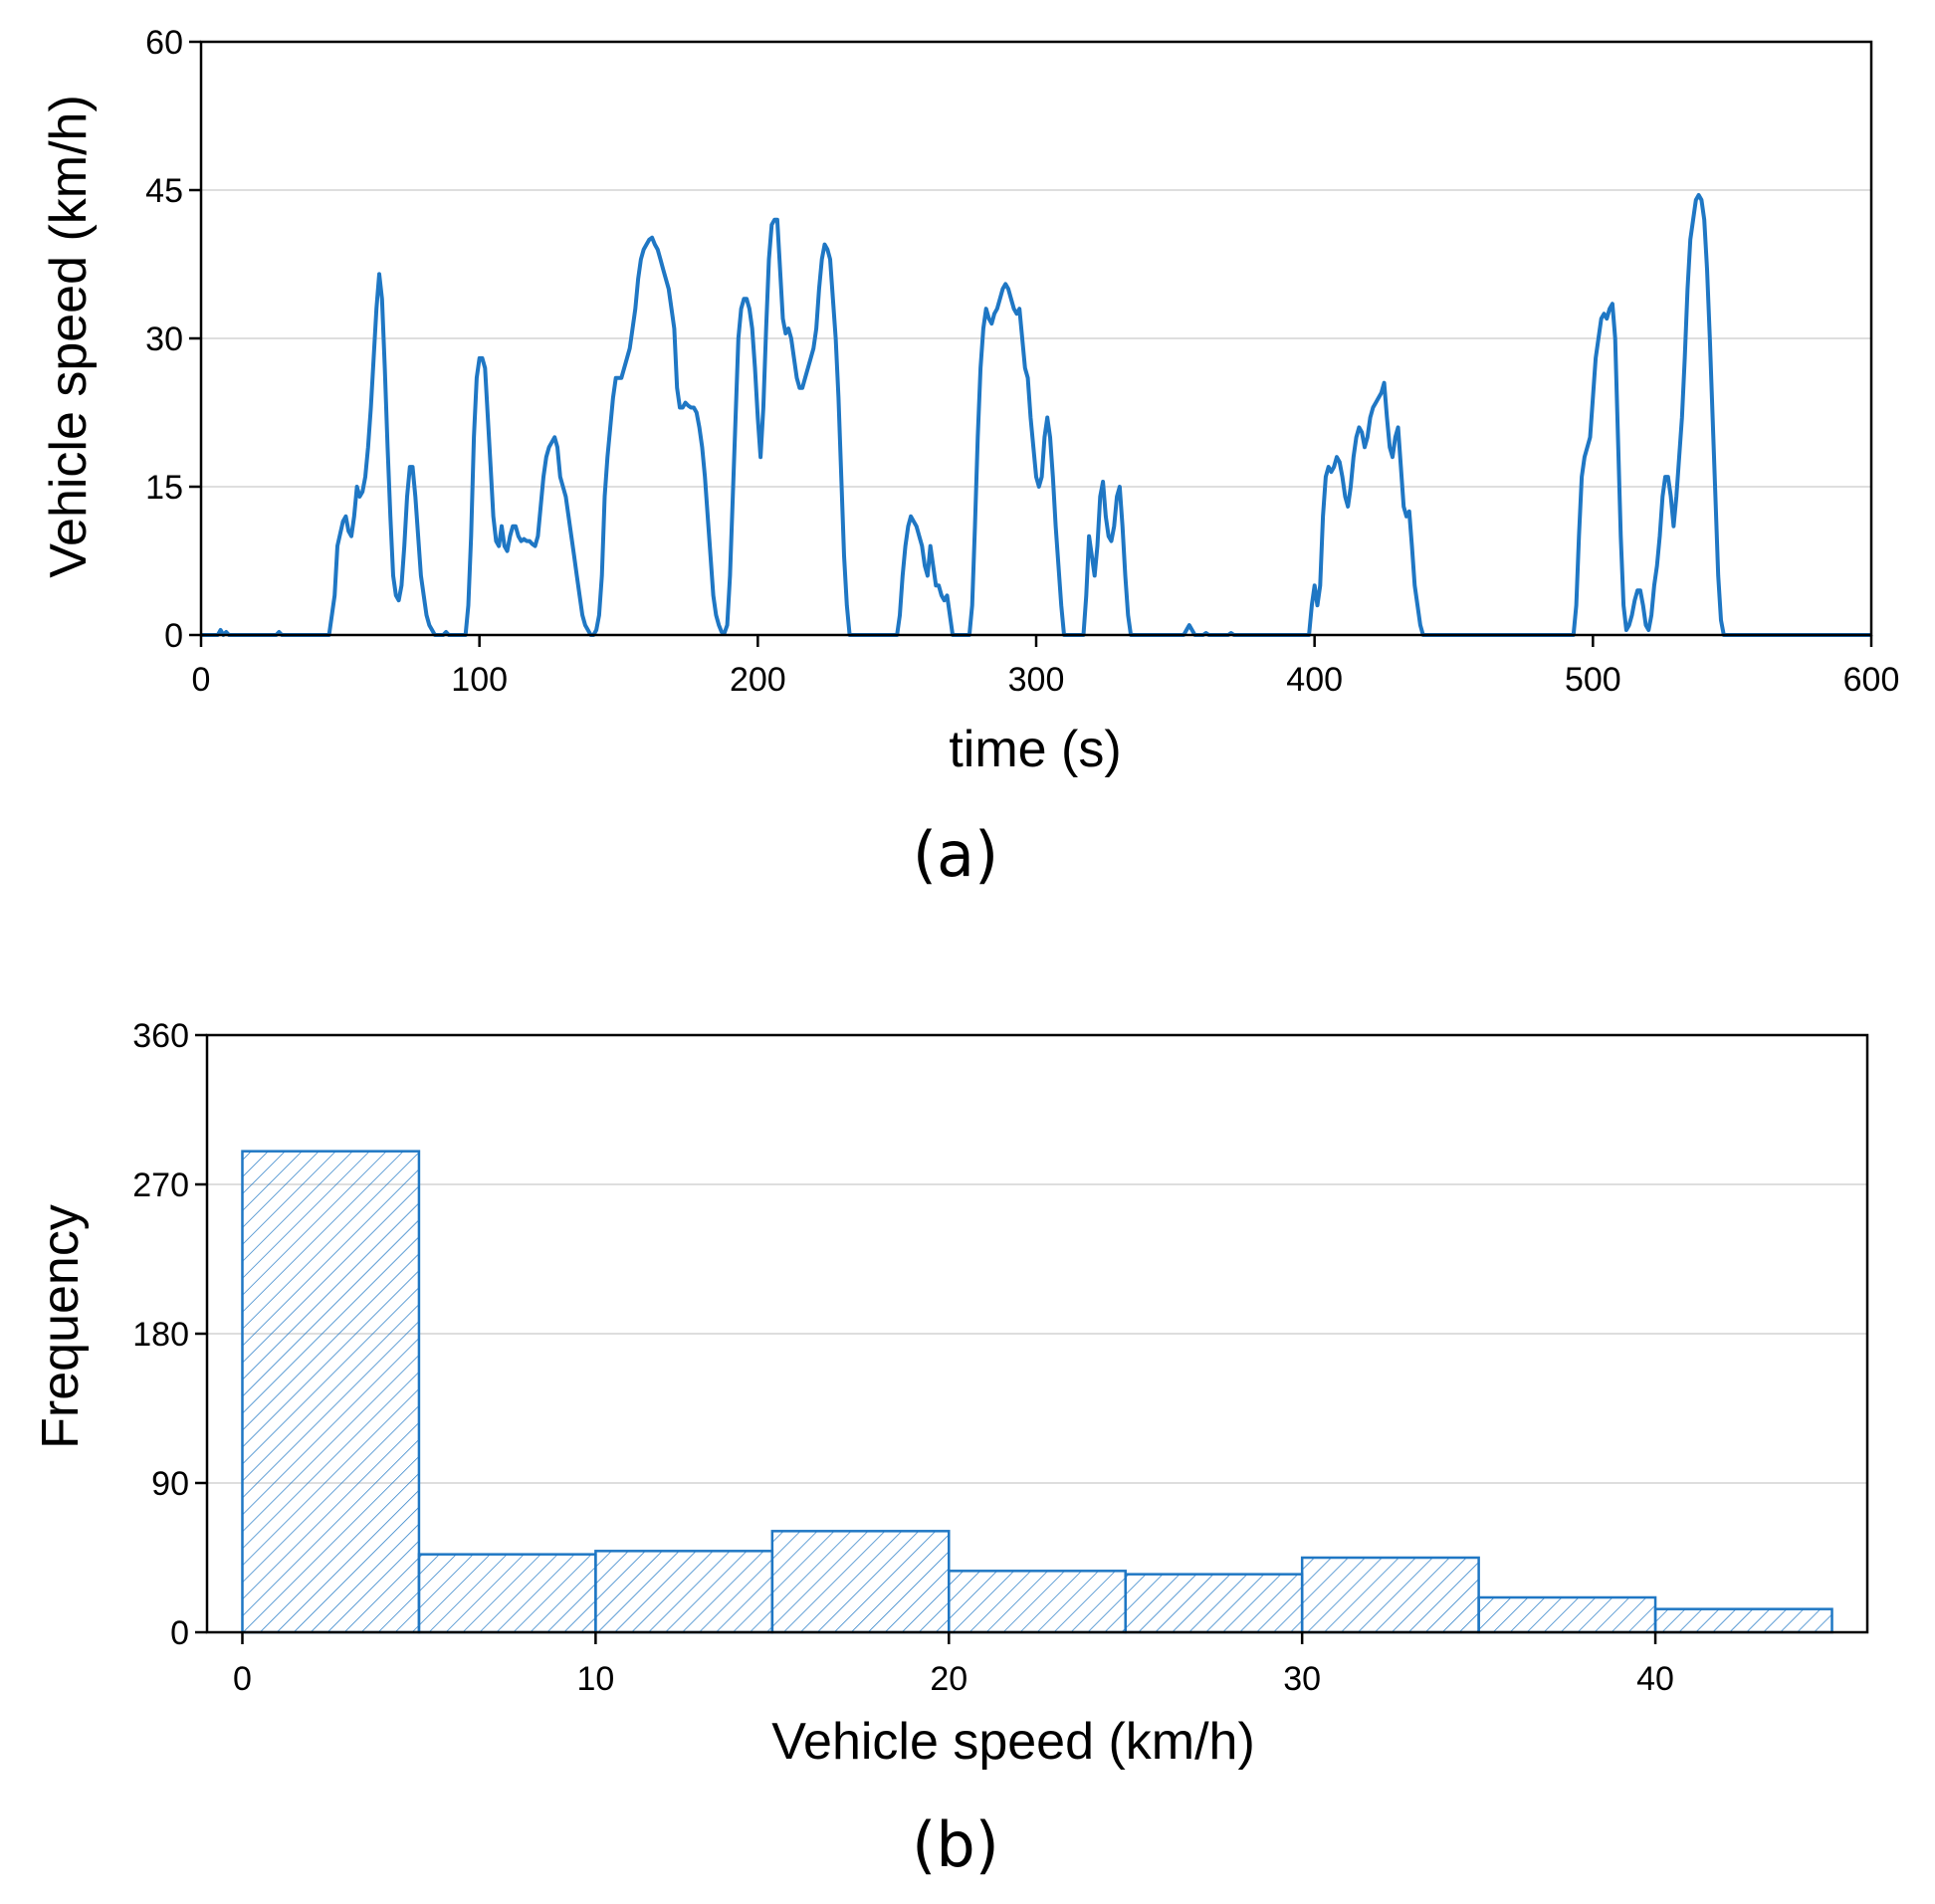 This screenshot has height=1904, width=1935. What do you see at coordinates (160, 1036) in the screenshot?
I see `chart-b-y-tick-label: 360` at bounding box center [160, 1036].